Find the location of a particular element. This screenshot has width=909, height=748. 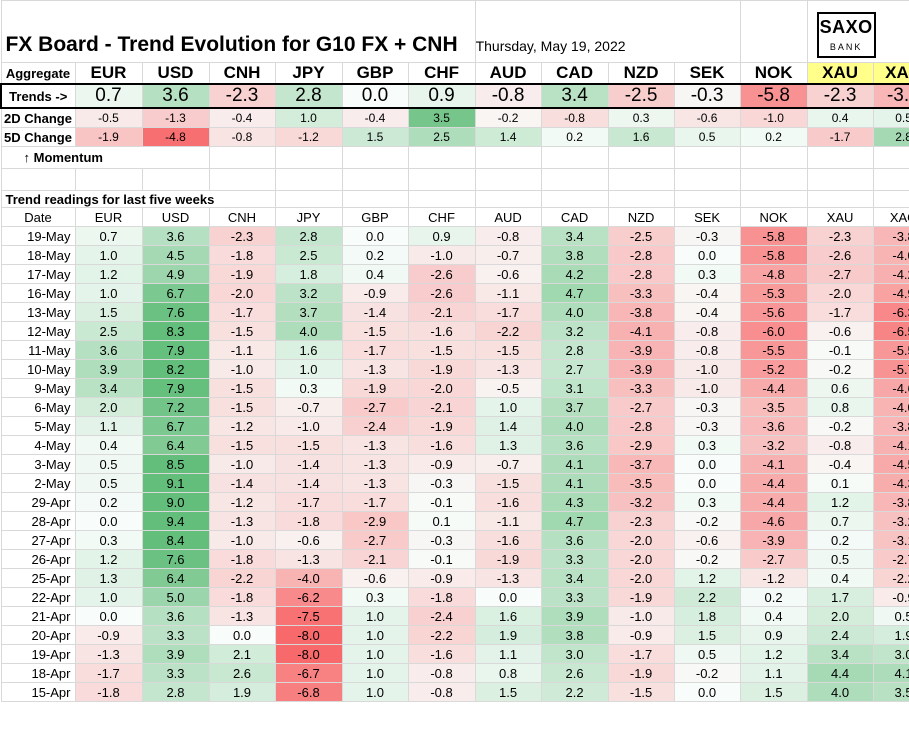

table-cell: 0.5 is located at coordinates (890, 616).